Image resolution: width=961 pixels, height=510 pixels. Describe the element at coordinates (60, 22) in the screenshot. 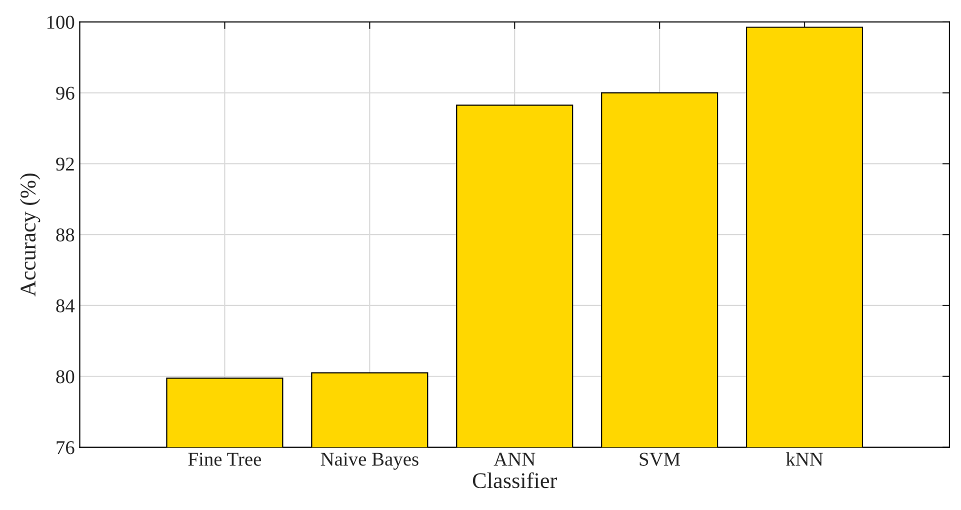

I see `y-tick-label: 100` at that location.